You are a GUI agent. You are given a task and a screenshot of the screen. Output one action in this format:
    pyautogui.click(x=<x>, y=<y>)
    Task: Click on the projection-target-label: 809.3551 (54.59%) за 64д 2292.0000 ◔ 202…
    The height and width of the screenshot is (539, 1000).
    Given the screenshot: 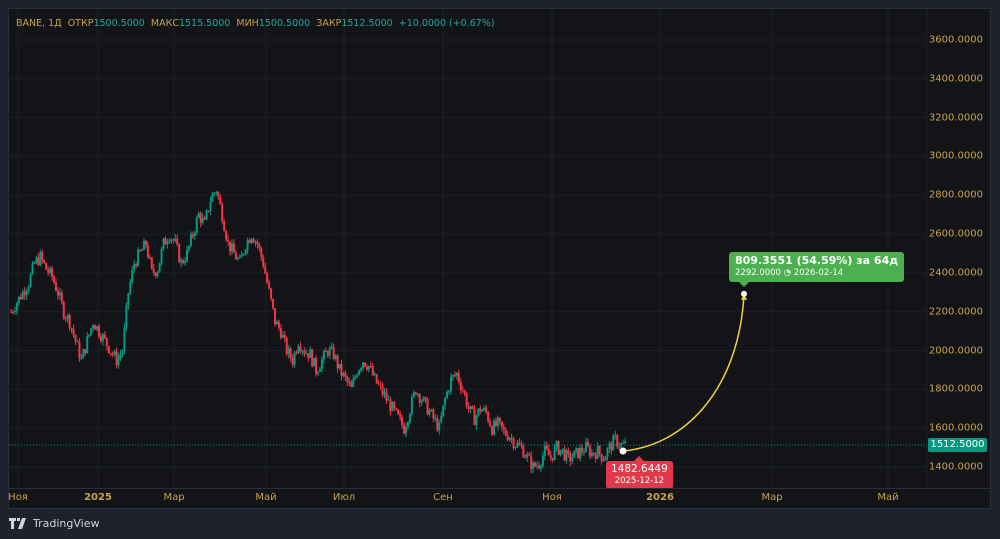 What is the action you would take?
    pyautogui.click(x=817, y=269)
    